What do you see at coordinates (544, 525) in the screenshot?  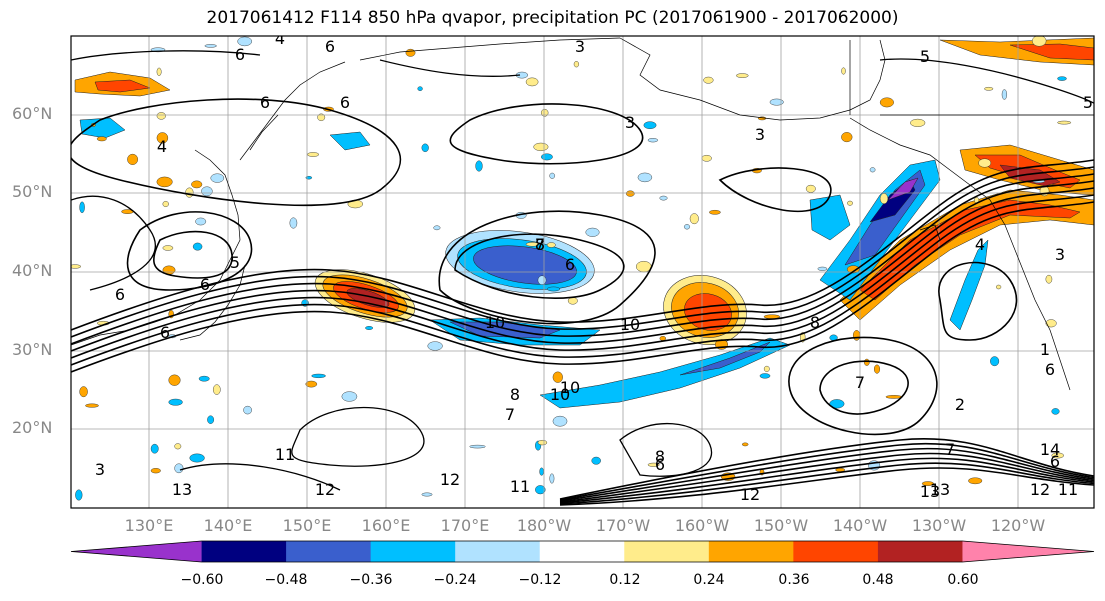 I see `lon-label-180w: 180°W` at bounding box center [544, 525].